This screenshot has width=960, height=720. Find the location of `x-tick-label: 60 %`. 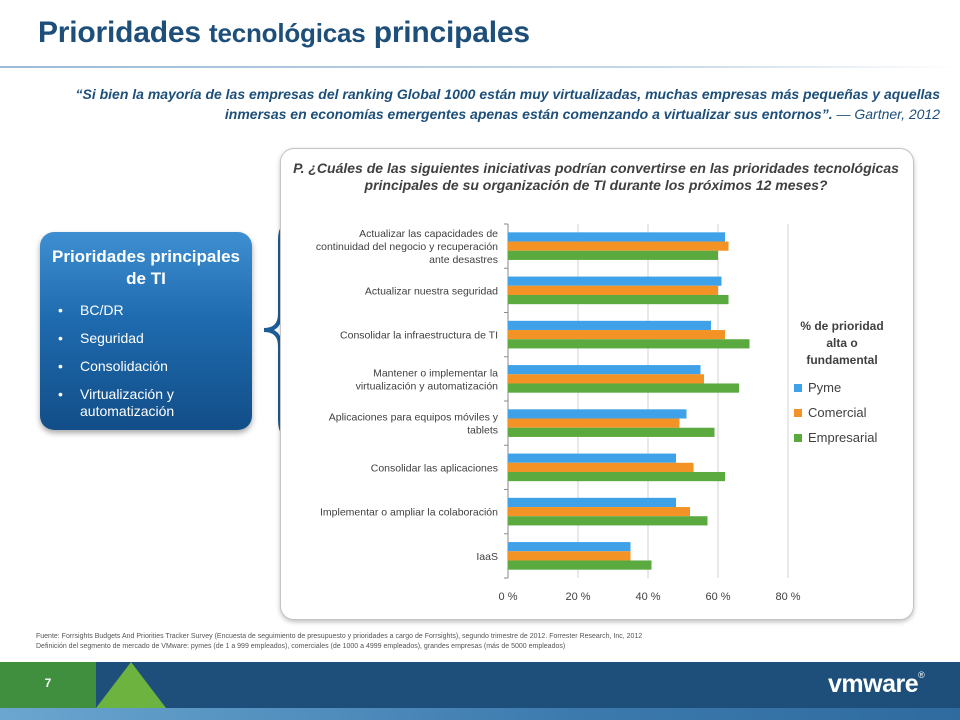

x-tick-label: 60 % is located at coordinates (717, 597).